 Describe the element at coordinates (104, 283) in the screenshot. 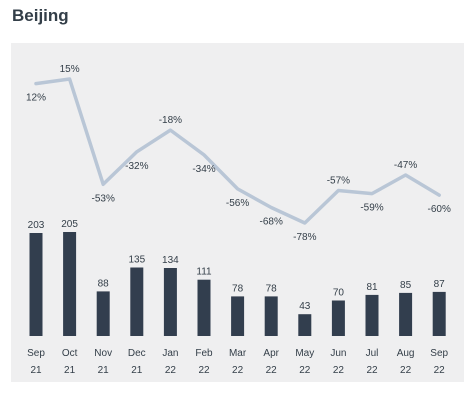

I see `bar-value-label-2: 88` at that location.